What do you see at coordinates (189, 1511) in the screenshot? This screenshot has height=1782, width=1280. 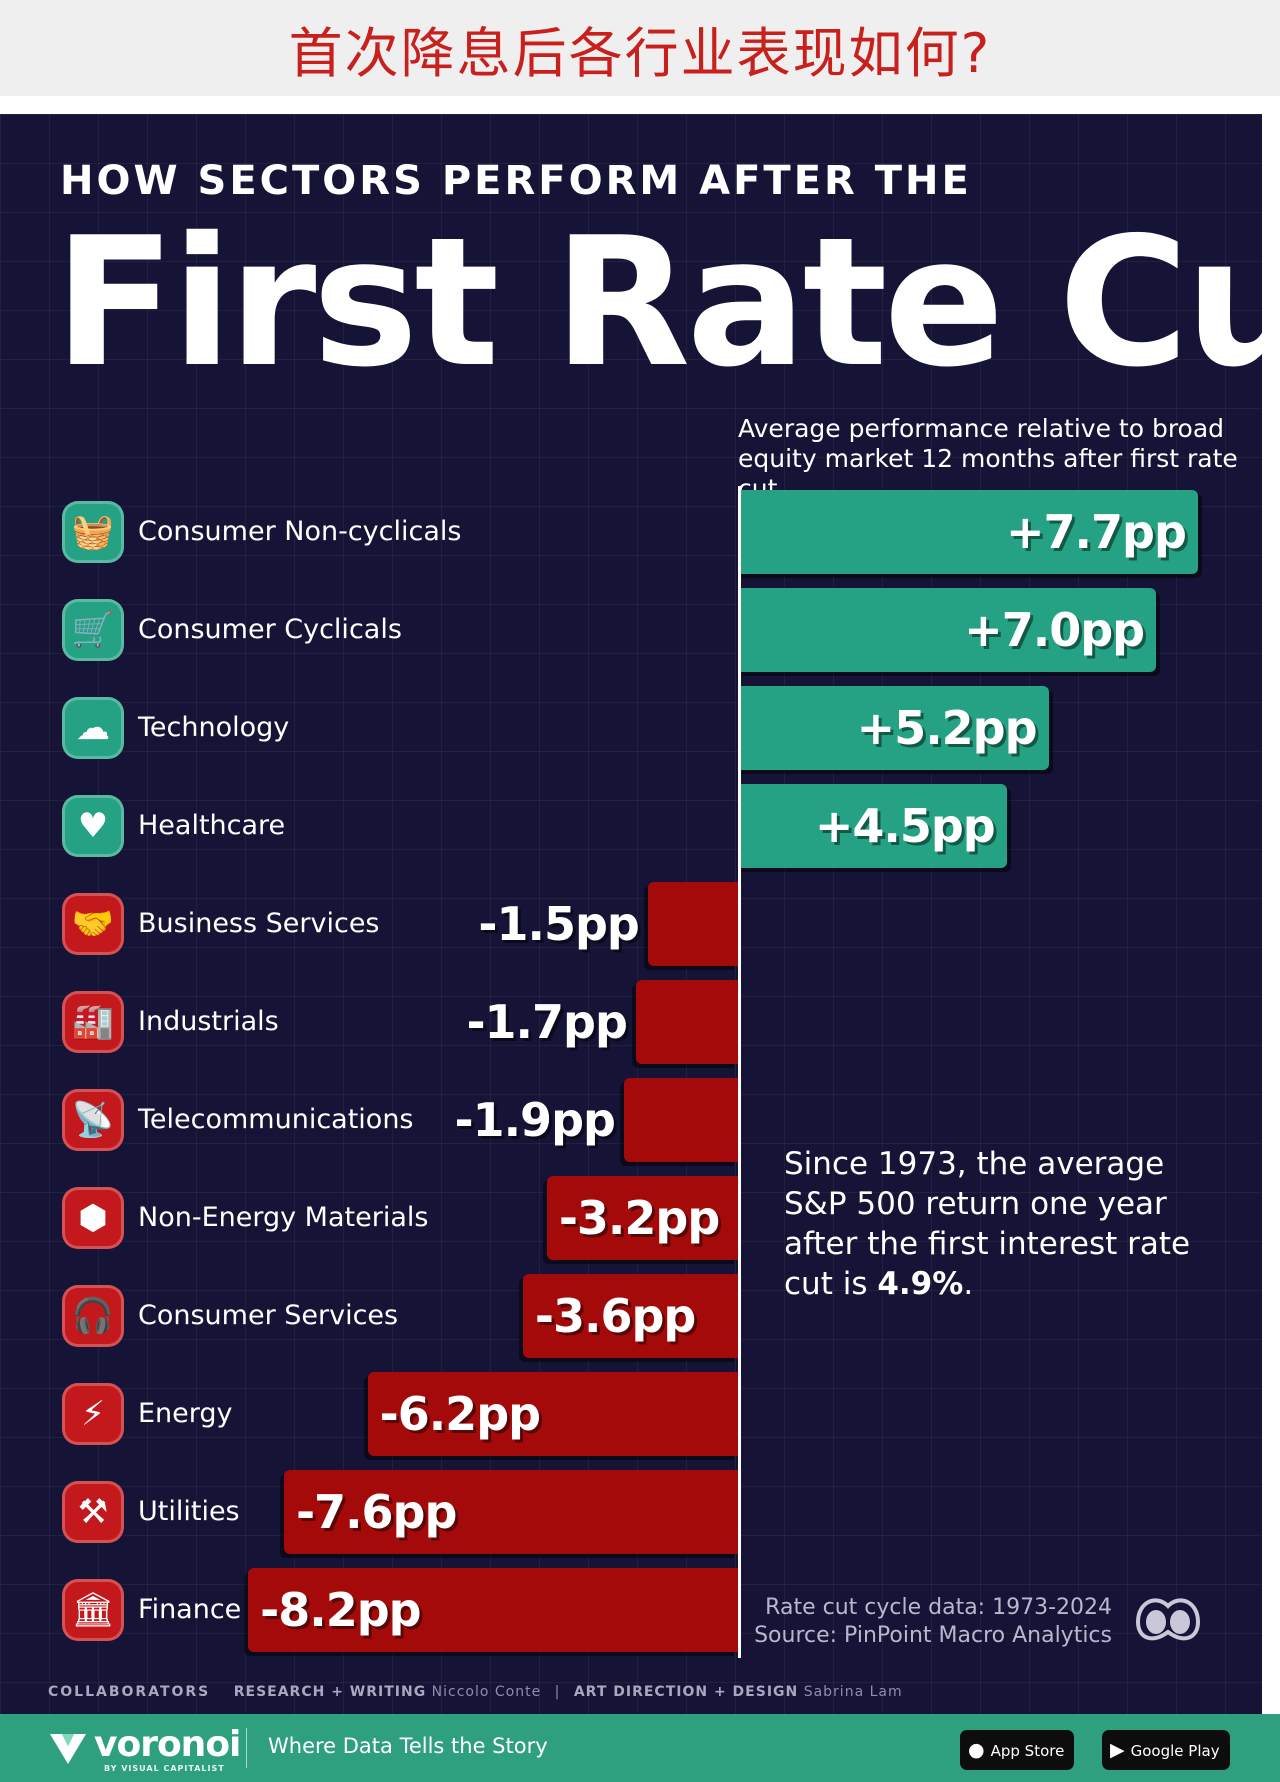 I see `category-label: Utilities` at bounding box center [189, 1511].